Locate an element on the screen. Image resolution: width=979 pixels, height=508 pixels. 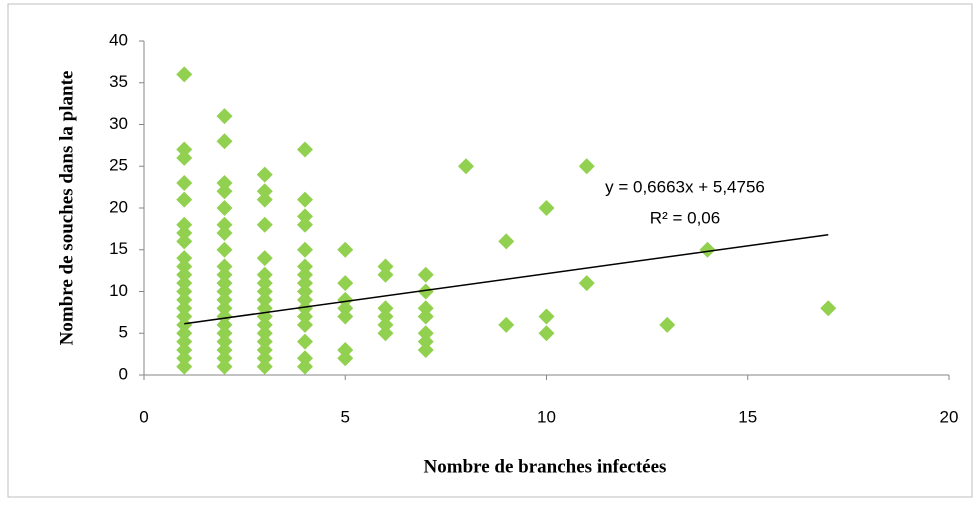
x-tick-label: 10 is located at coordinates (546, 416).